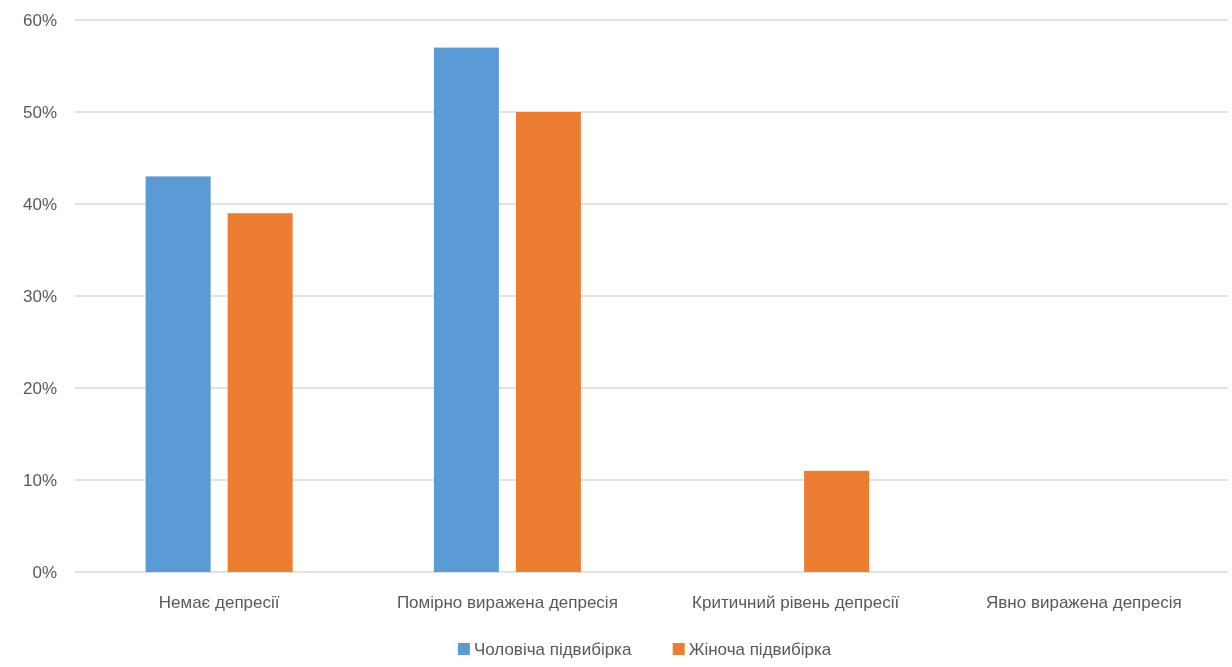 This screenshot has width=1232, height=667. What do you see at coordinates (39, 112) in the screenshot?
I see `y-tick-label: 50%` at bounding box center [39, 112].